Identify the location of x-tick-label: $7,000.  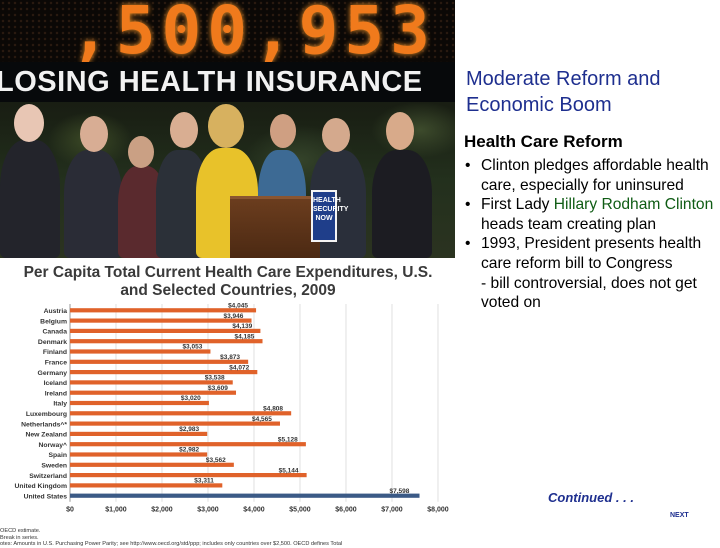
(392, 510).